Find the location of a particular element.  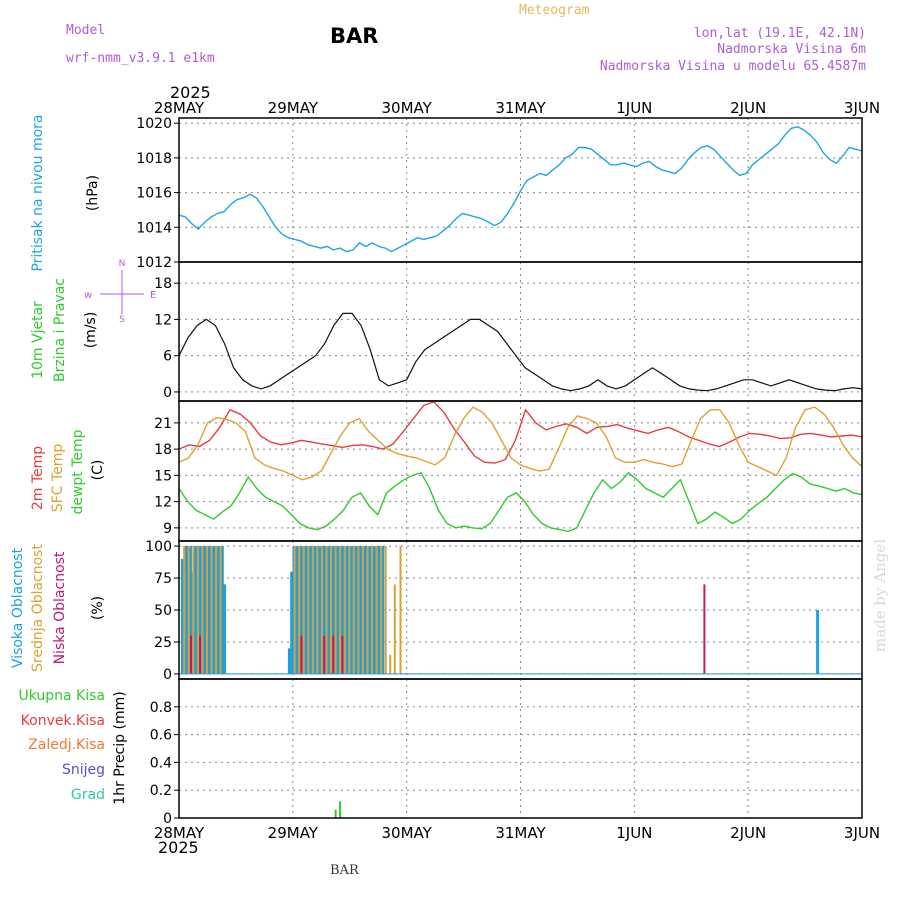

compass-rose-icon is located at coordinates (122, 292).